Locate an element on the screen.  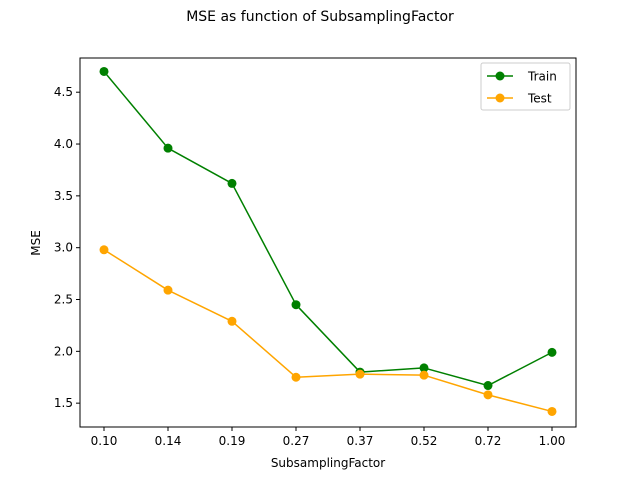
legend-marker-train is located at coordinates (500, 76).